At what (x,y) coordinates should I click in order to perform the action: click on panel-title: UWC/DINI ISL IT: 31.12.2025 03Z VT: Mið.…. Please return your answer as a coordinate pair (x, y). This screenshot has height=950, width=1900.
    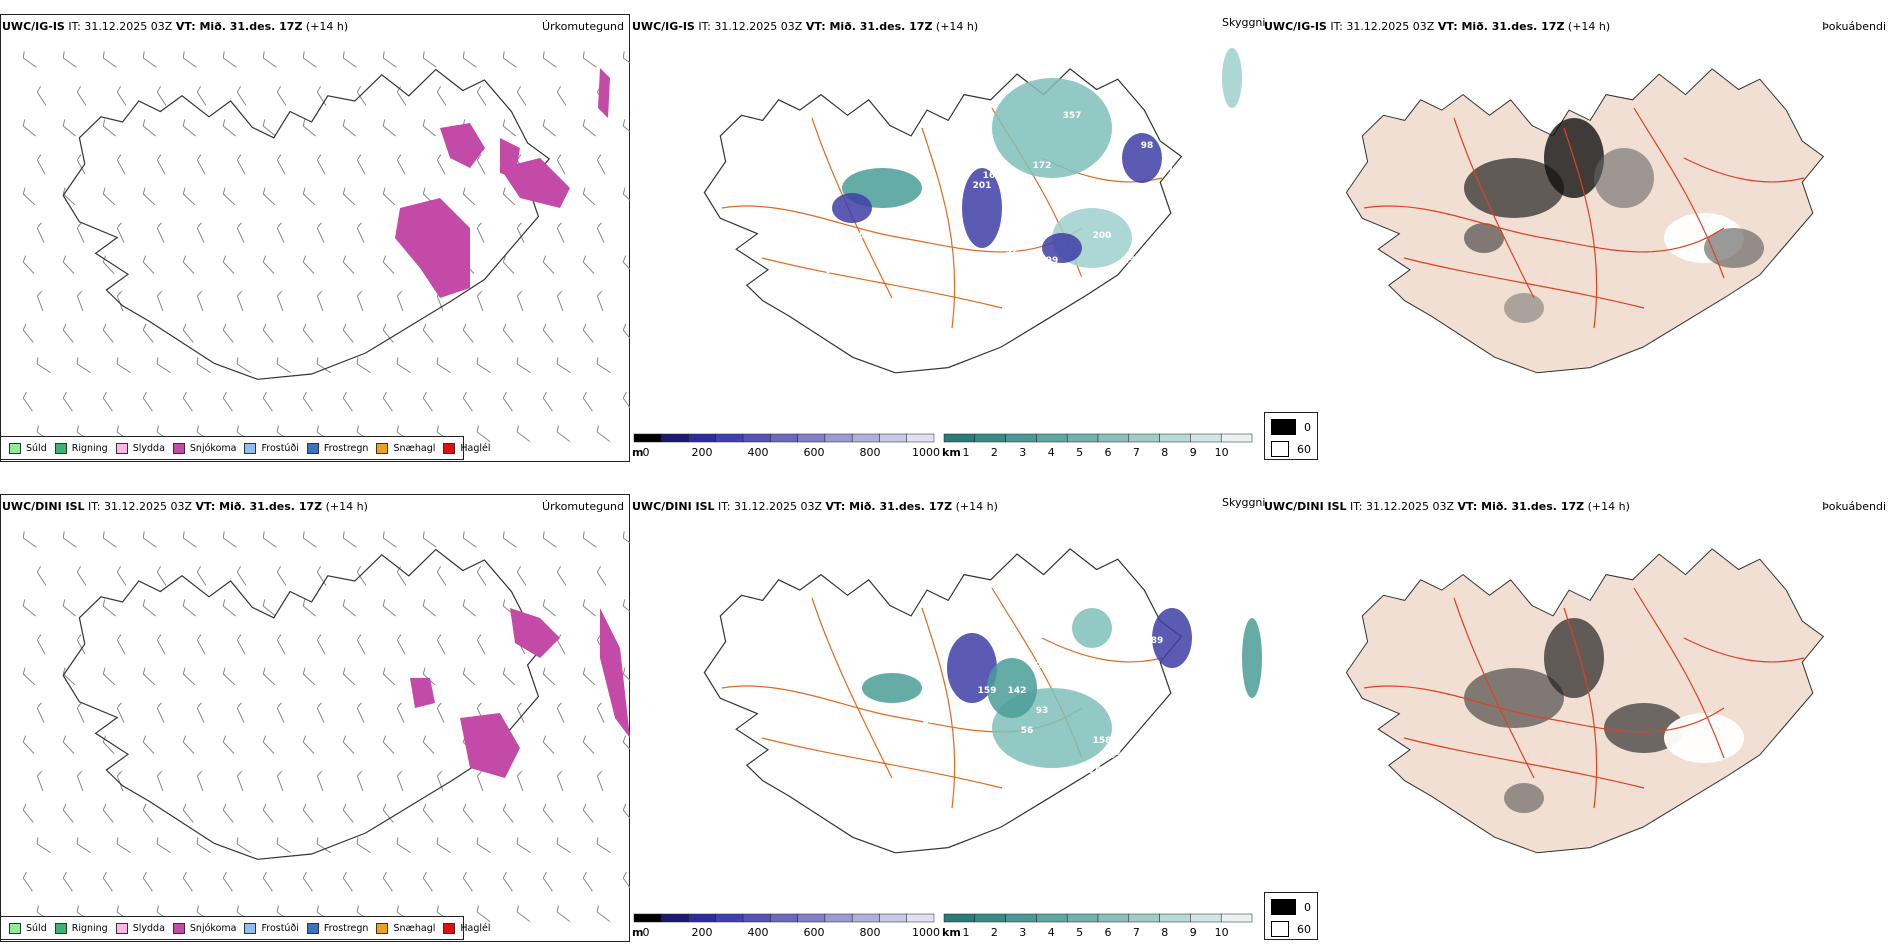
    Looking at the image, I should click on (1447, 506).